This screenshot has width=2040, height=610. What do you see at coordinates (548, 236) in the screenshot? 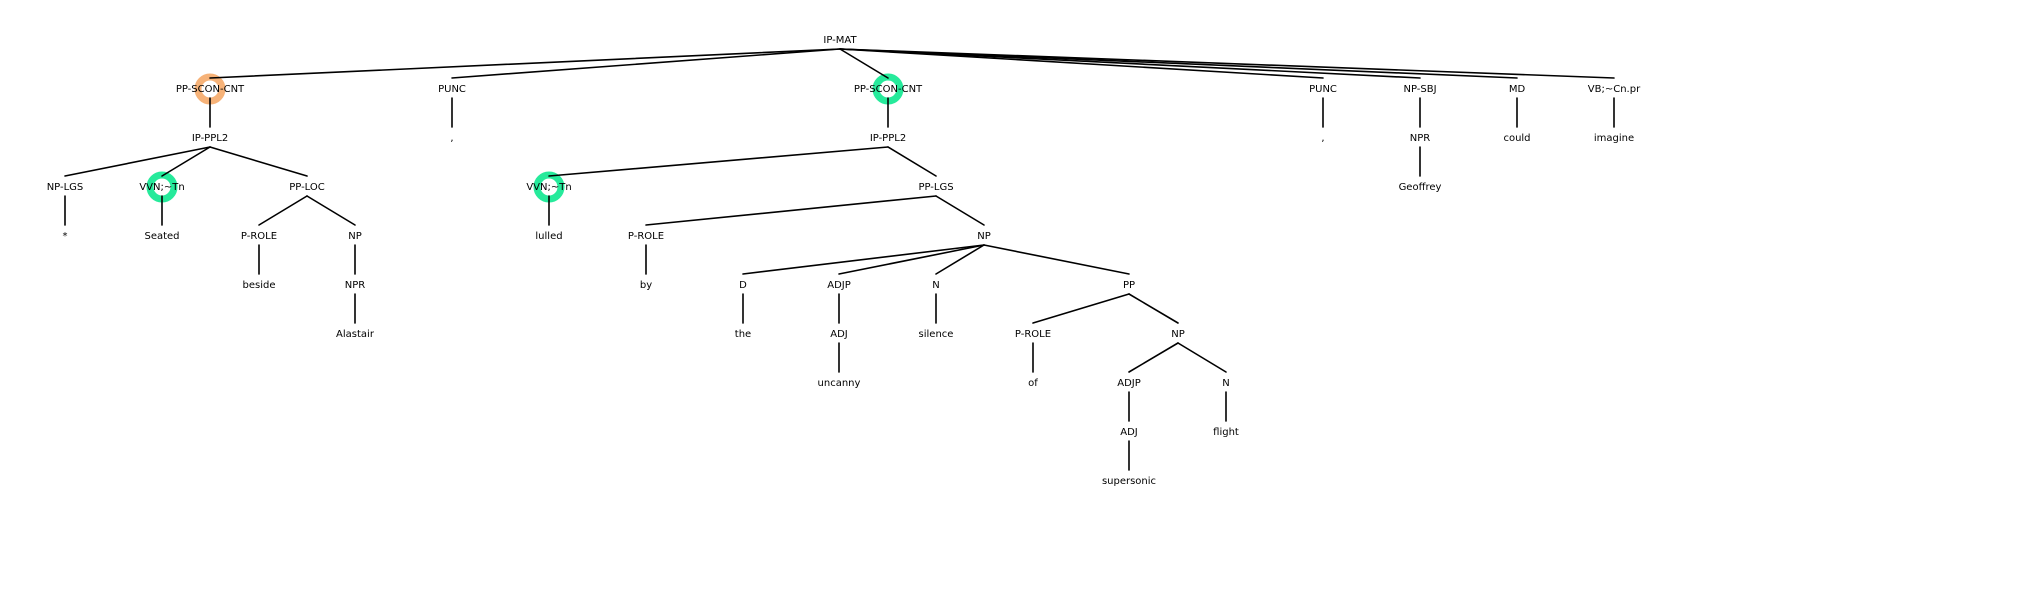
I see `node-label-lulled: lulled` at bounding box center [548, 236].